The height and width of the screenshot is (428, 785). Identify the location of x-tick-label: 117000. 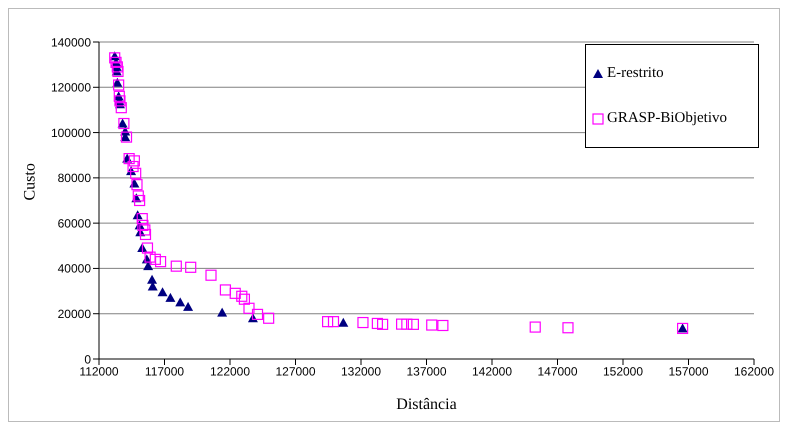
(164, 371).